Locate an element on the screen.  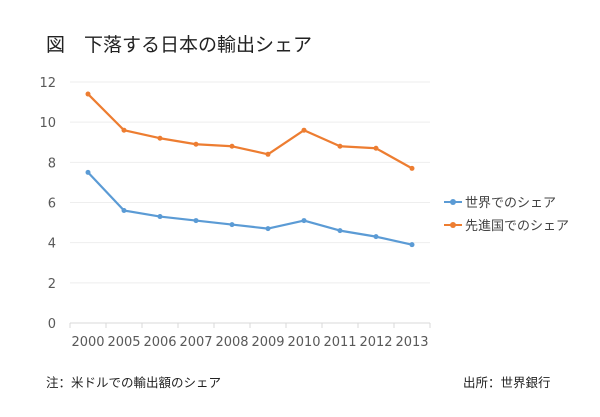
x-tick-label: 2005 is located at coordinates (123, 342).